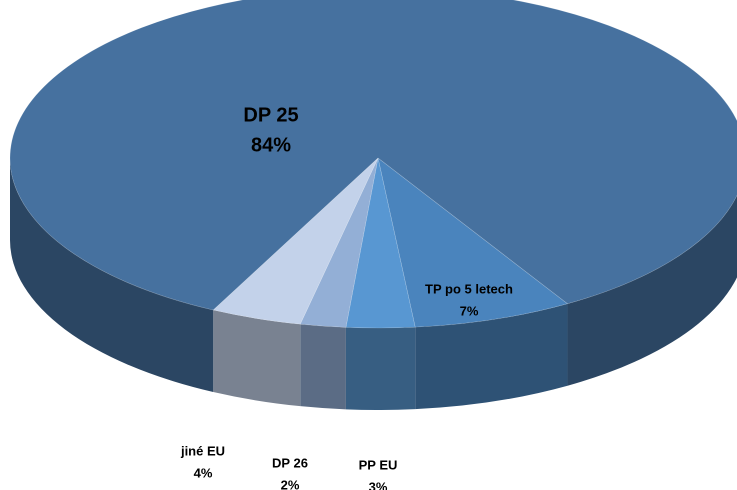  What do you see at coordinates (378, 464) in the screenshot?
I see `slice-label: PP EU` at bounding box center [378, 464].